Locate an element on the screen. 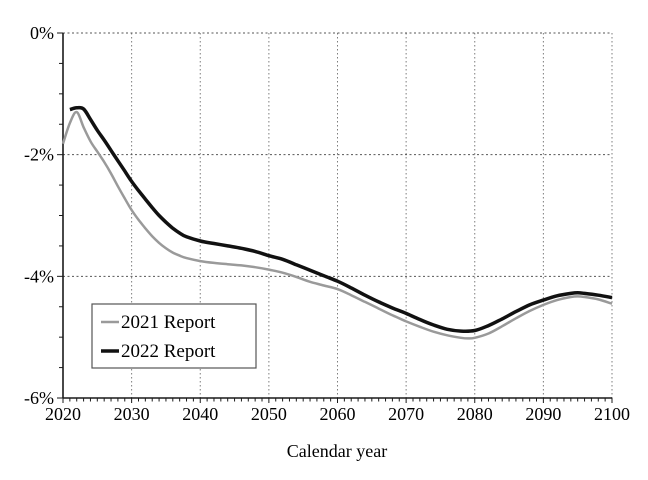 This screenshot has height=480, width=648. x-axis-tick-labels: 2020 2030 2040 2050 2060 2070 2080 2090 2100 is located at coordinates (337, 414).